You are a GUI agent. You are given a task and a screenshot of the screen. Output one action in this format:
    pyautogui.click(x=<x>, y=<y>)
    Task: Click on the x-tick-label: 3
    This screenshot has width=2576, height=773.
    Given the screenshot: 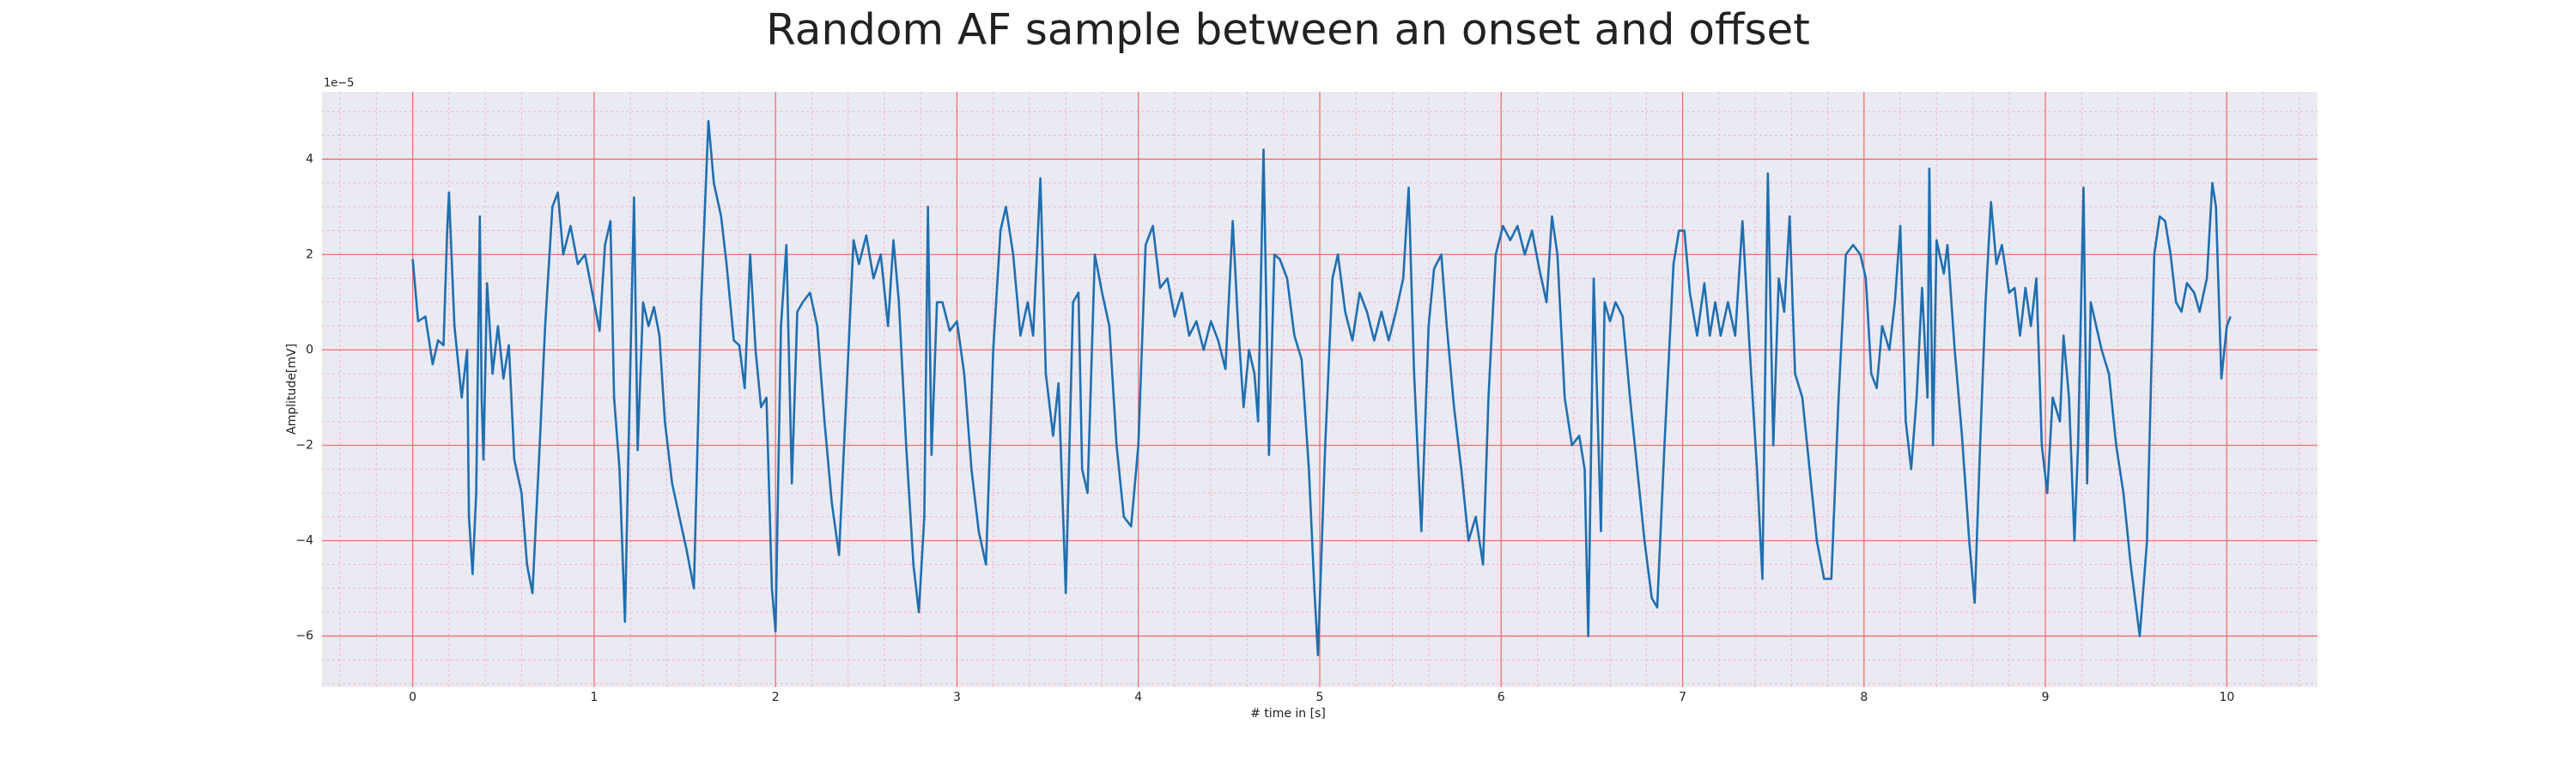 What is the action you would take?
    pyautogui.click(x=957, y=697)
    